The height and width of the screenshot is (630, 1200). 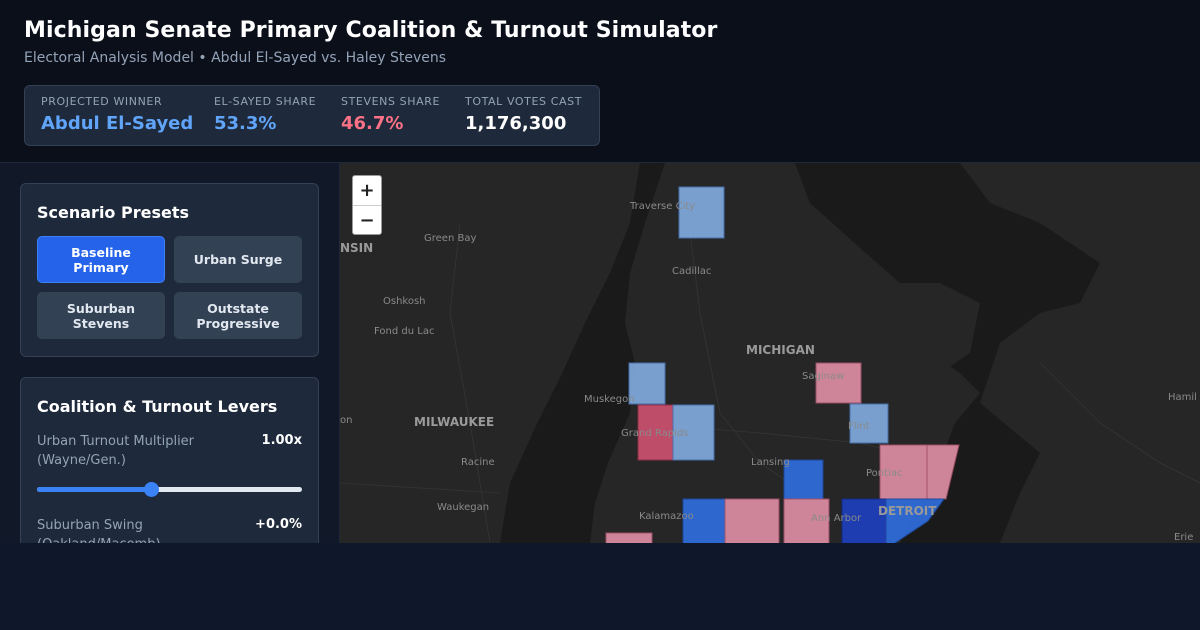 I want to click on county-ingham, so click(x=803, y=479).